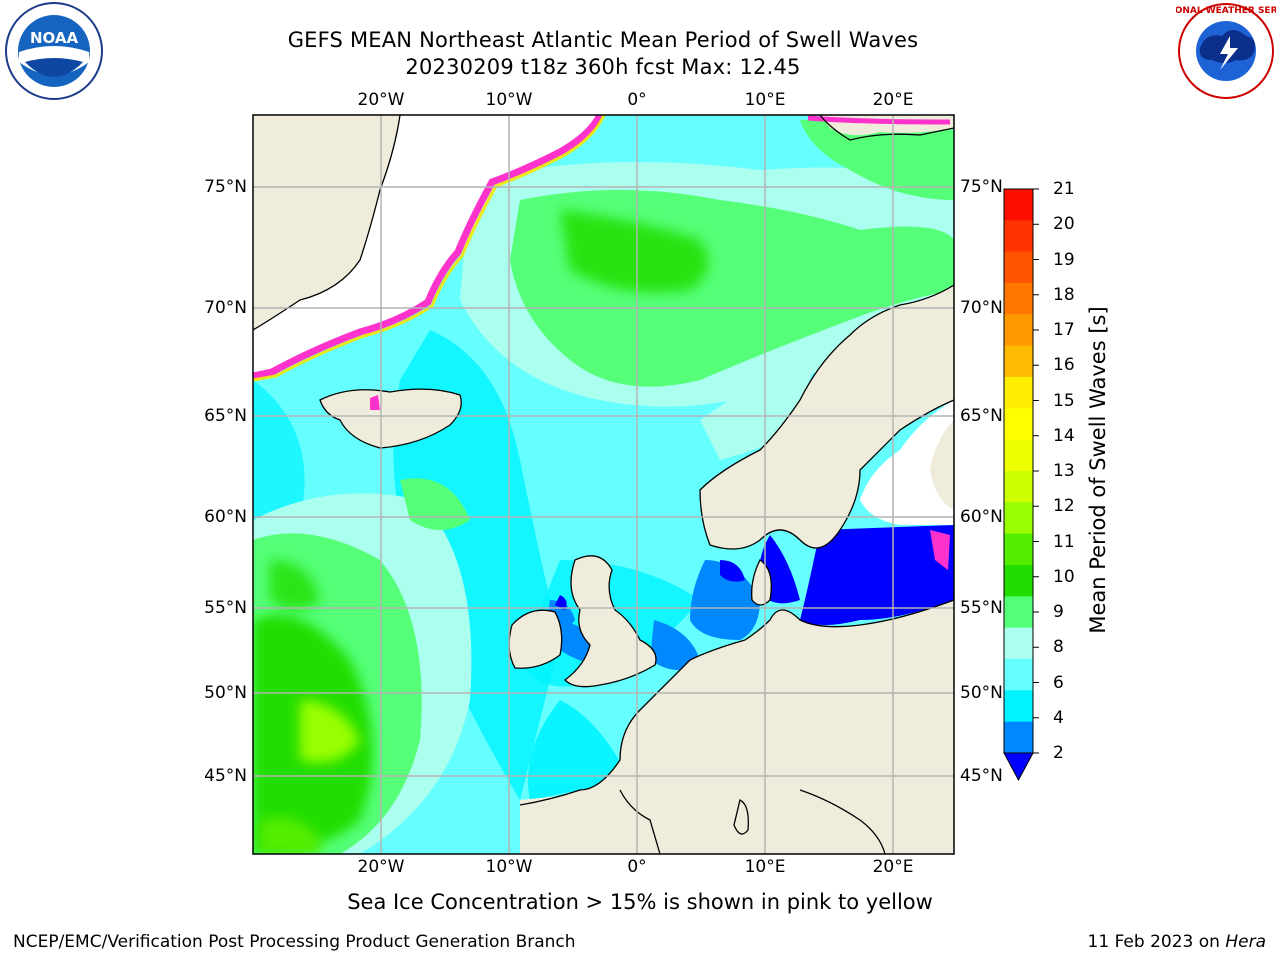  Describe the element at coordinates (981, 517) in the screenshot. I see `lat-label-right: 60°N` at that location.